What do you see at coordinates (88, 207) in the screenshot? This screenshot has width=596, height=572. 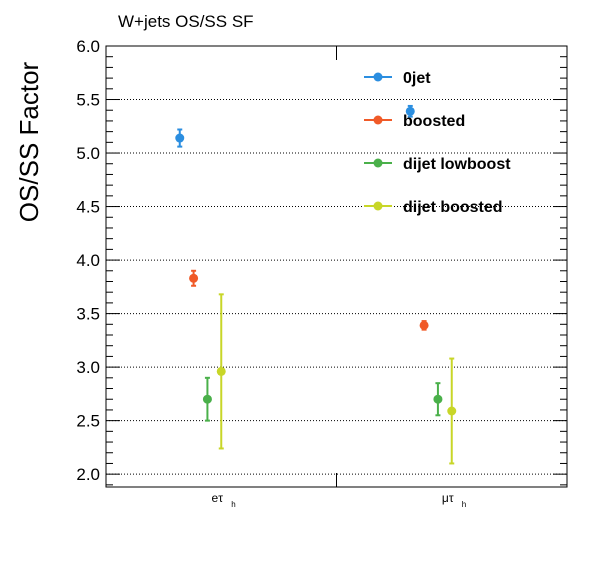 I see `y-tick-label: 4.5` at bounding box center [88, 207].